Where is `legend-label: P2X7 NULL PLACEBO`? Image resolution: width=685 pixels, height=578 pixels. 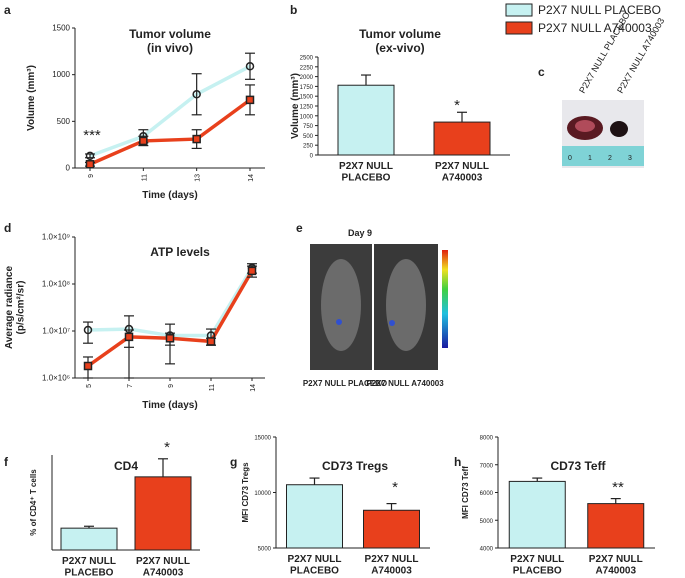 legend-label: P2X7 NULL PLACEBO is located at coordinates (599, 10).